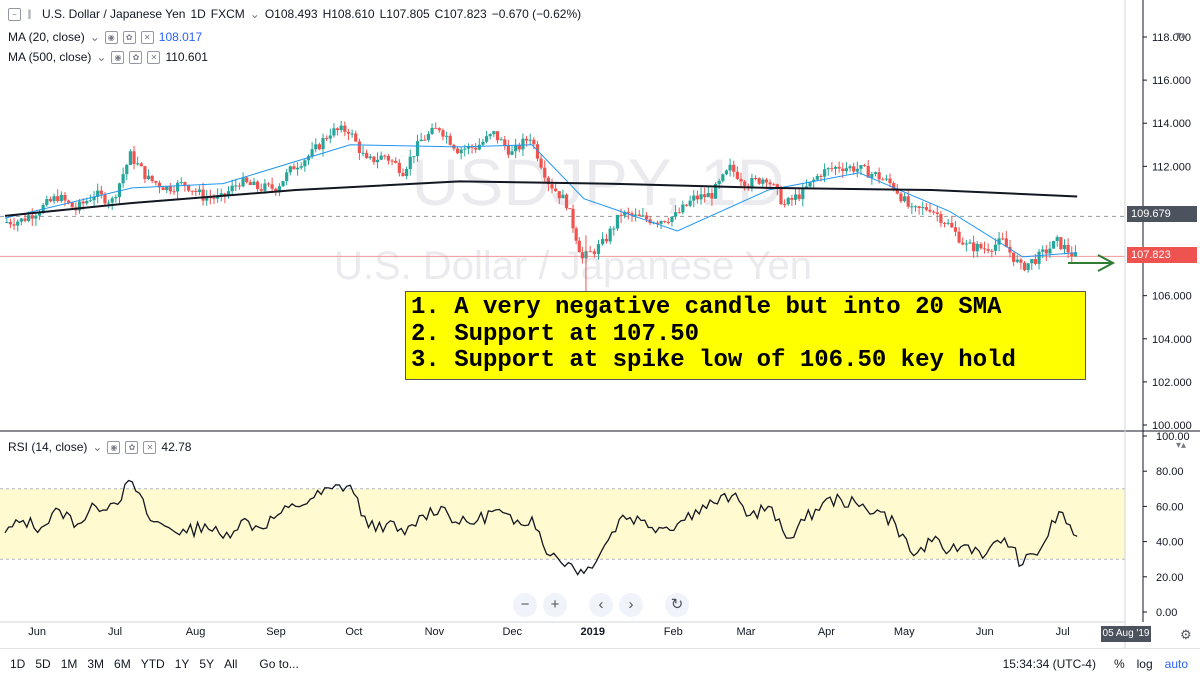 The height and width of the screenshot is (678, 1200). Describe the element at coordinates (96, 663) in the screenshot. I see `timeframe-3m: 3M` at that location.